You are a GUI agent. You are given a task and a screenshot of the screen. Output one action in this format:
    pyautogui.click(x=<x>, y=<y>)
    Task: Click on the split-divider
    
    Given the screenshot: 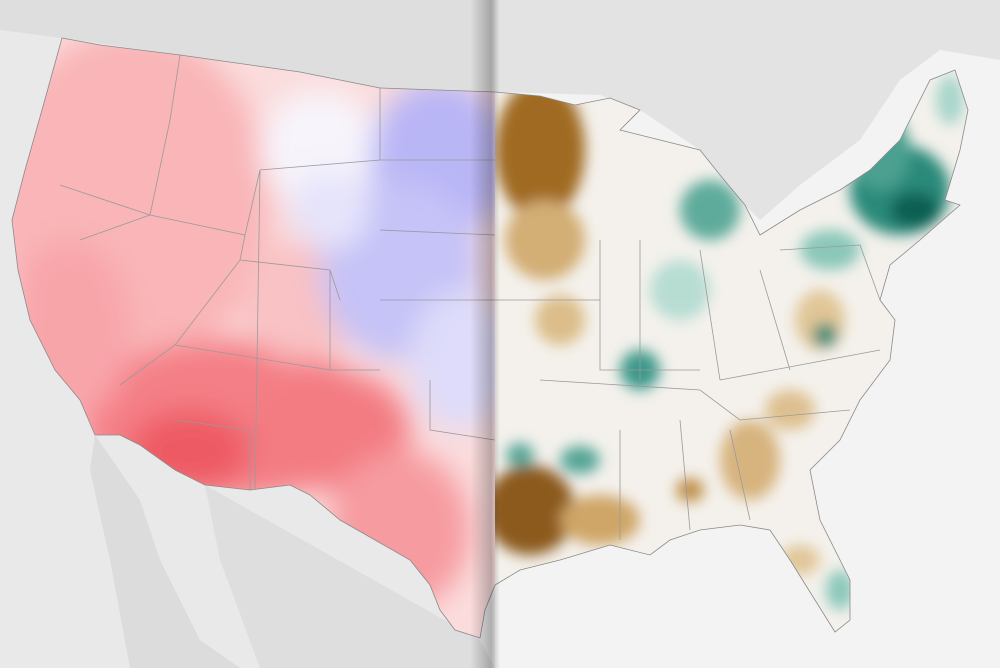 What is the action you would take?
    pyautogui.click(x=485, y=334)
    